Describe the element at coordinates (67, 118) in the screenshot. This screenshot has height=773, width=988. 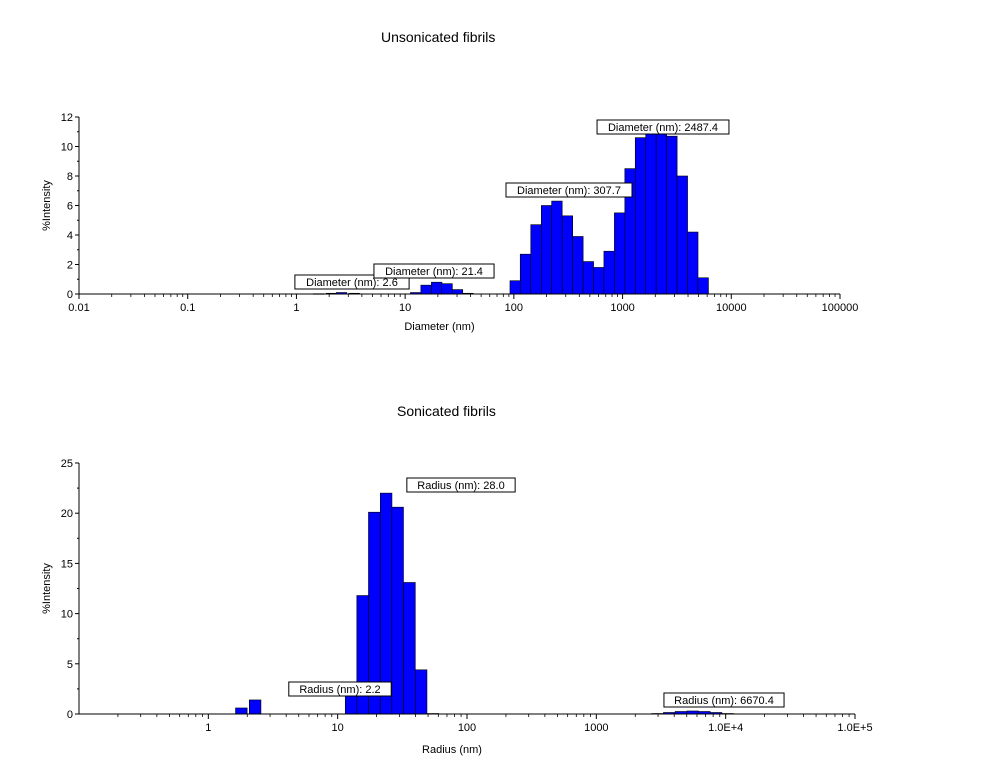
I see `y-tick-label: 12` at that location.